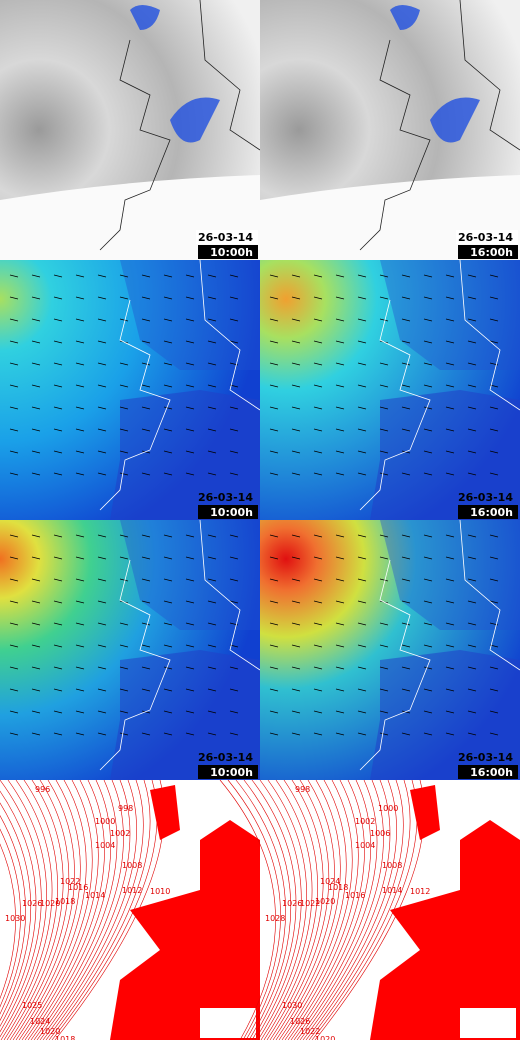 This screenshot has width=520, height=1040. I want to click on precip, so click(195, 120).